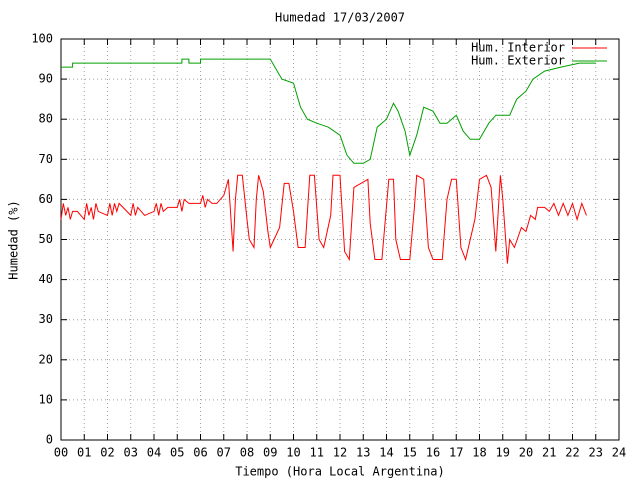 The width and height of the screenshot is (640, 480). Describe the element at coordinates (340, 472) in the screenshot. I see `x-axis-label: Tiempo (Hora Local Argentina)` at that location.